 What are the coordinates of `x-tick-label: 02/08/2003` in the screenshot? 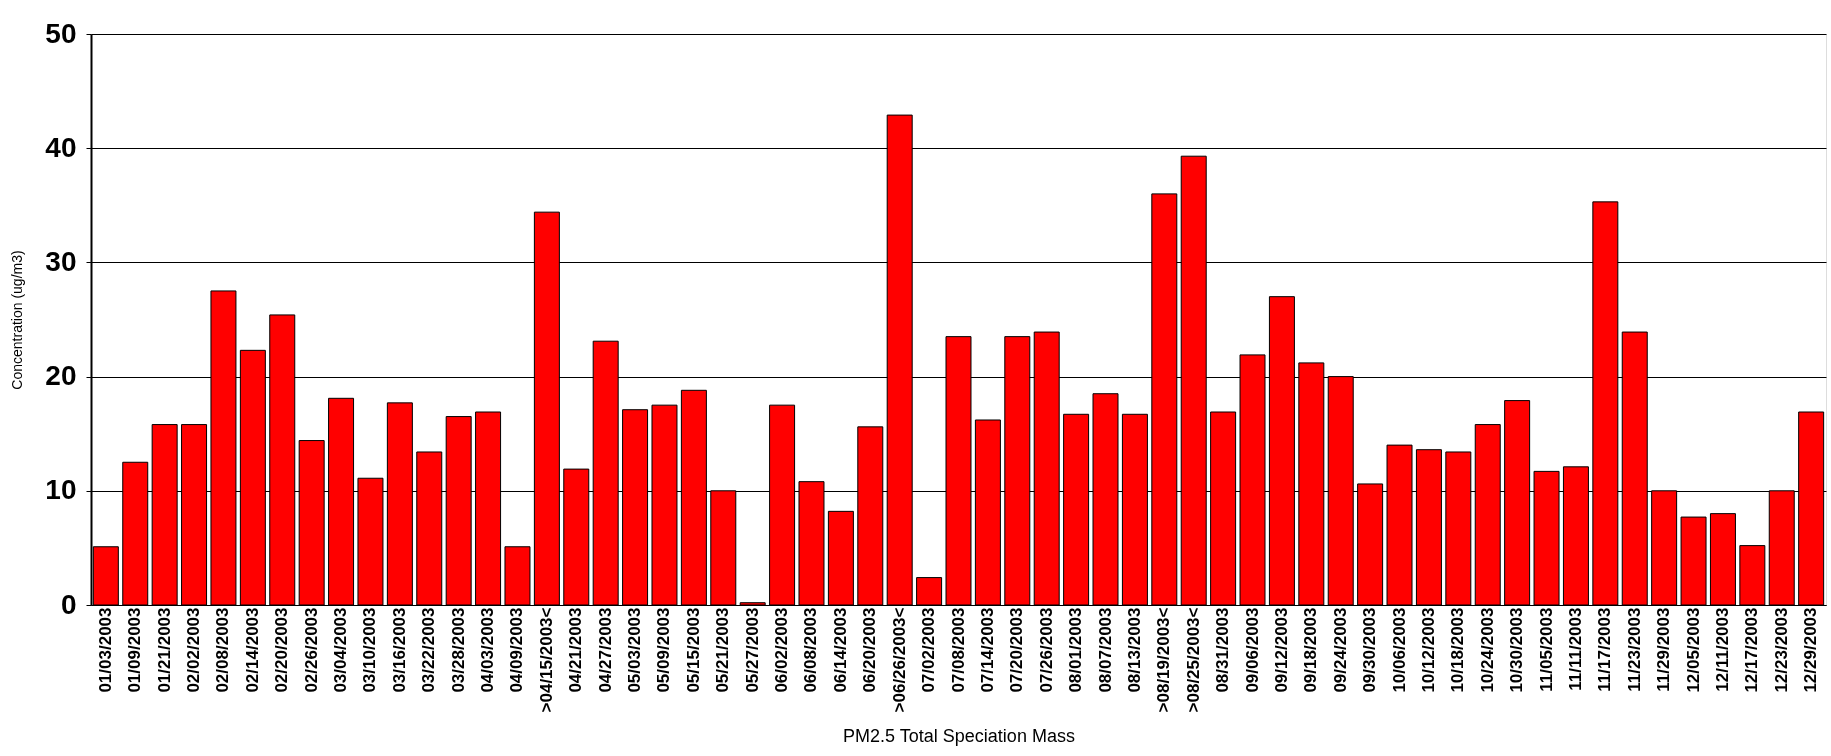 It's located at (223, 650).